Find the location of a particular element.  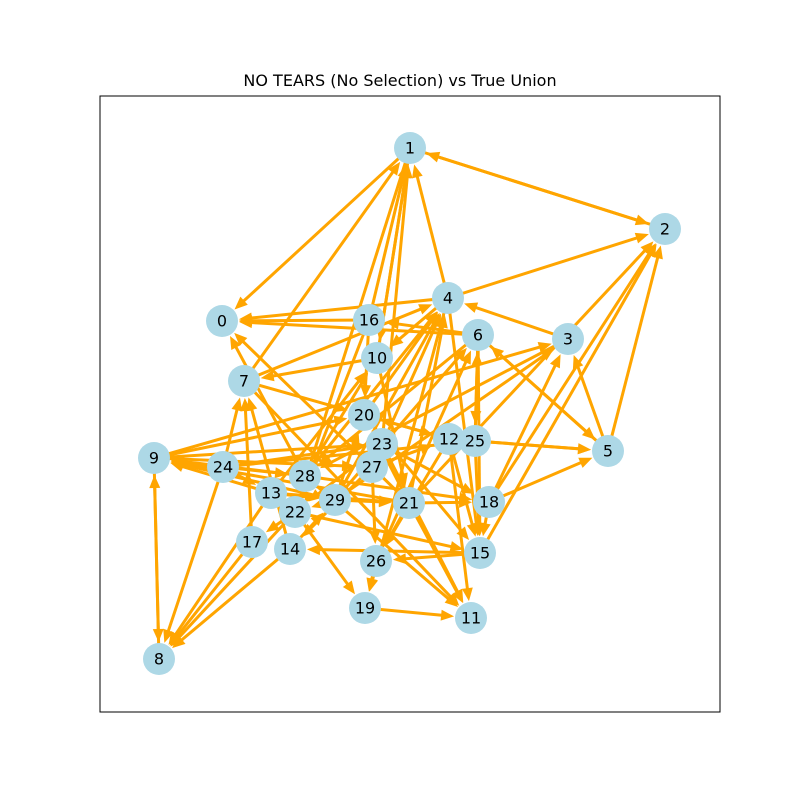

node-label: 6 is located at coordinates (478, 335).